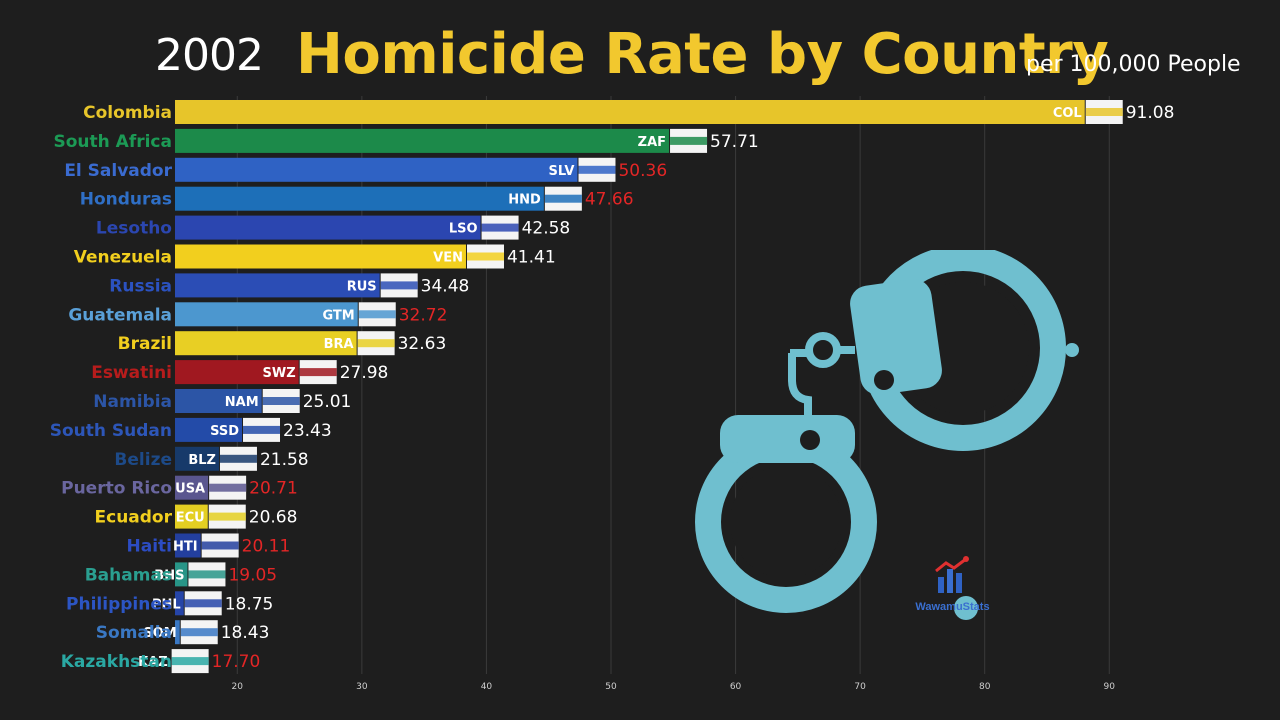  I want to click on bar-code-phl: PHL, so click(166, 604).